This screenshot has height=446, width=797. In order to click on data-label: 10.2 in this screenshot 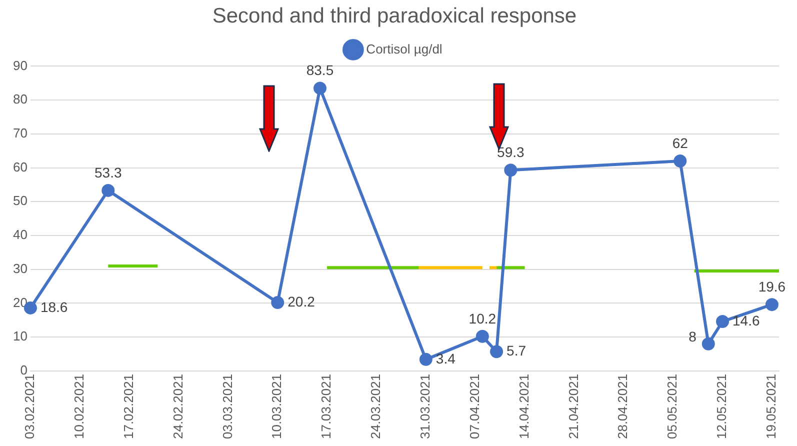, I will do `click(482, 318)`.